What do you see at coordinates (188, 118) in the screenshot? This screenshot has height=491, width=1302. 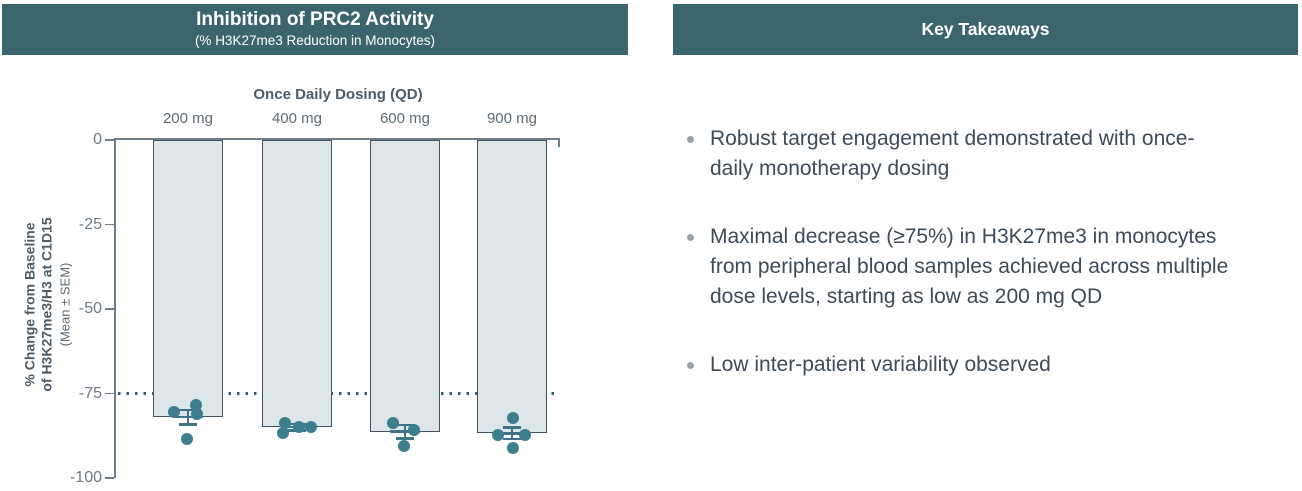 I see `dose-label: 200 mg` at bounding box center [188, 118].